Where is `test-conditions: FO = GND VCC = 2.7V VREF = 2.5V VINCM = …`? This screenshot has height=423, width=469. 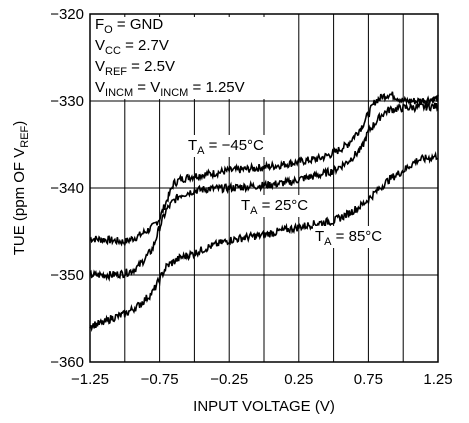
test-conditions: FO = GND VCC = 2.7V VREF = 2.5V VINCM = … is located at coordinates (181, 57).